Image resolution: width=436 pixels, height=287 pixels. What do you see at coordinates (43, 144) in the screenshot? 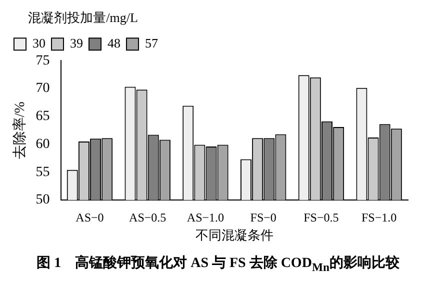
I see `y-tick-label: 60` at bounding box center [43, 144].